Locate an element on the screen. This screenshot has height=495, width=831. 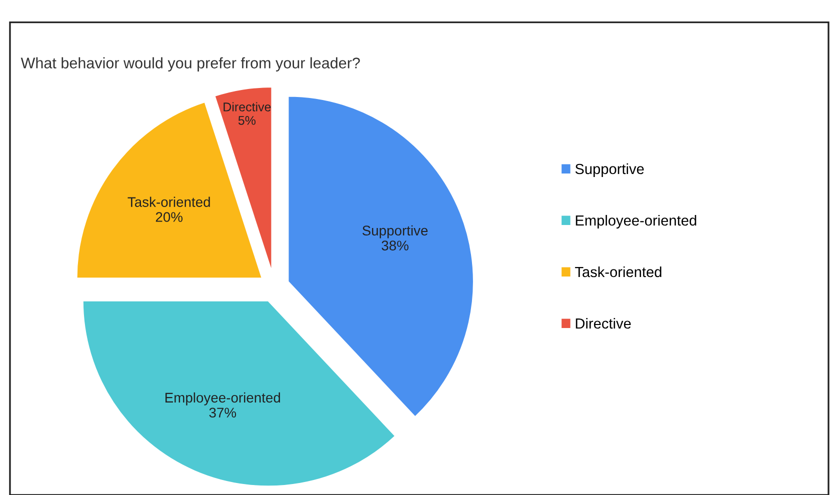
chart-title: What behavior would you prefer from your leader? is located at coordinates (190, 64).